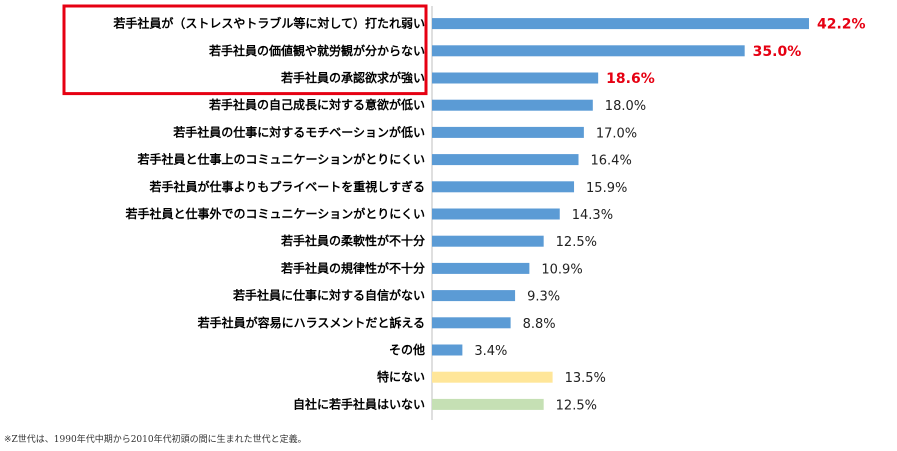  I want to click on category-label: 若手社員の柔軟性が不十分, so click(352, 240).